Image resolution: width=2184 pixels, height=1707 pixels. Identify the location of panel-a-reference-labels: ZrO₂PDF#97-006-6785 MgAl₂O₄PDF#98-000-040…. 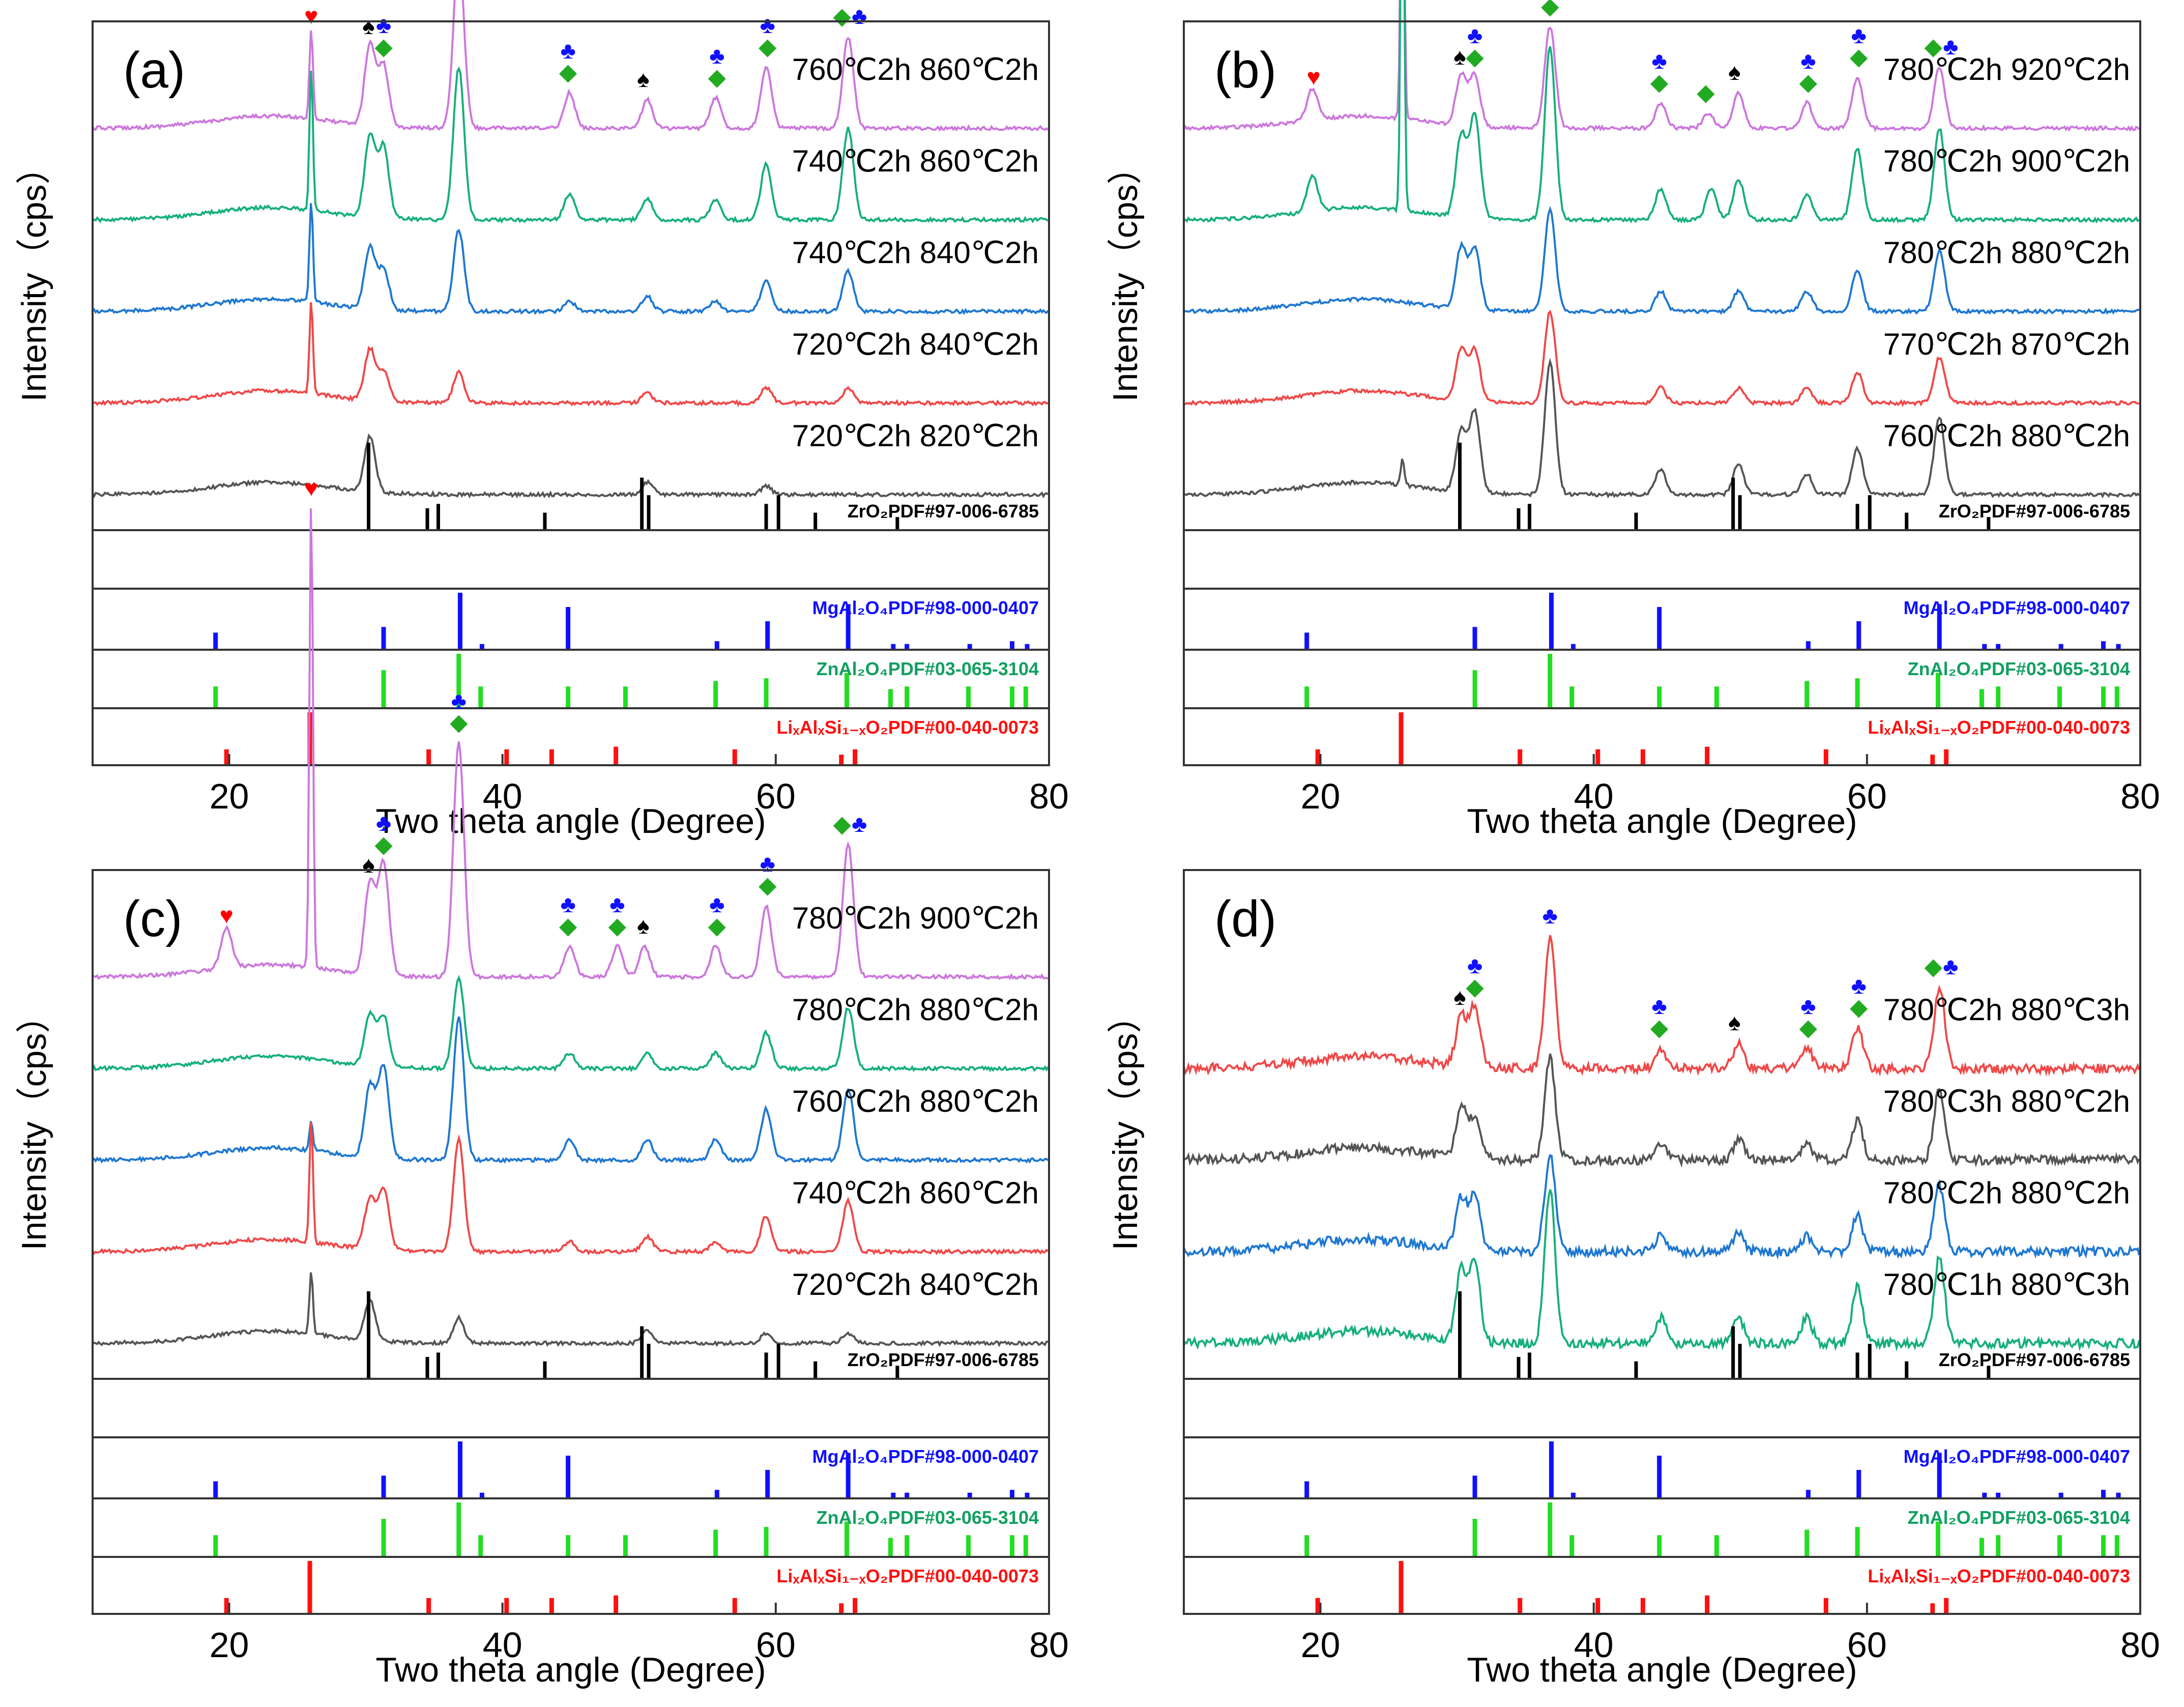
(907, 619).